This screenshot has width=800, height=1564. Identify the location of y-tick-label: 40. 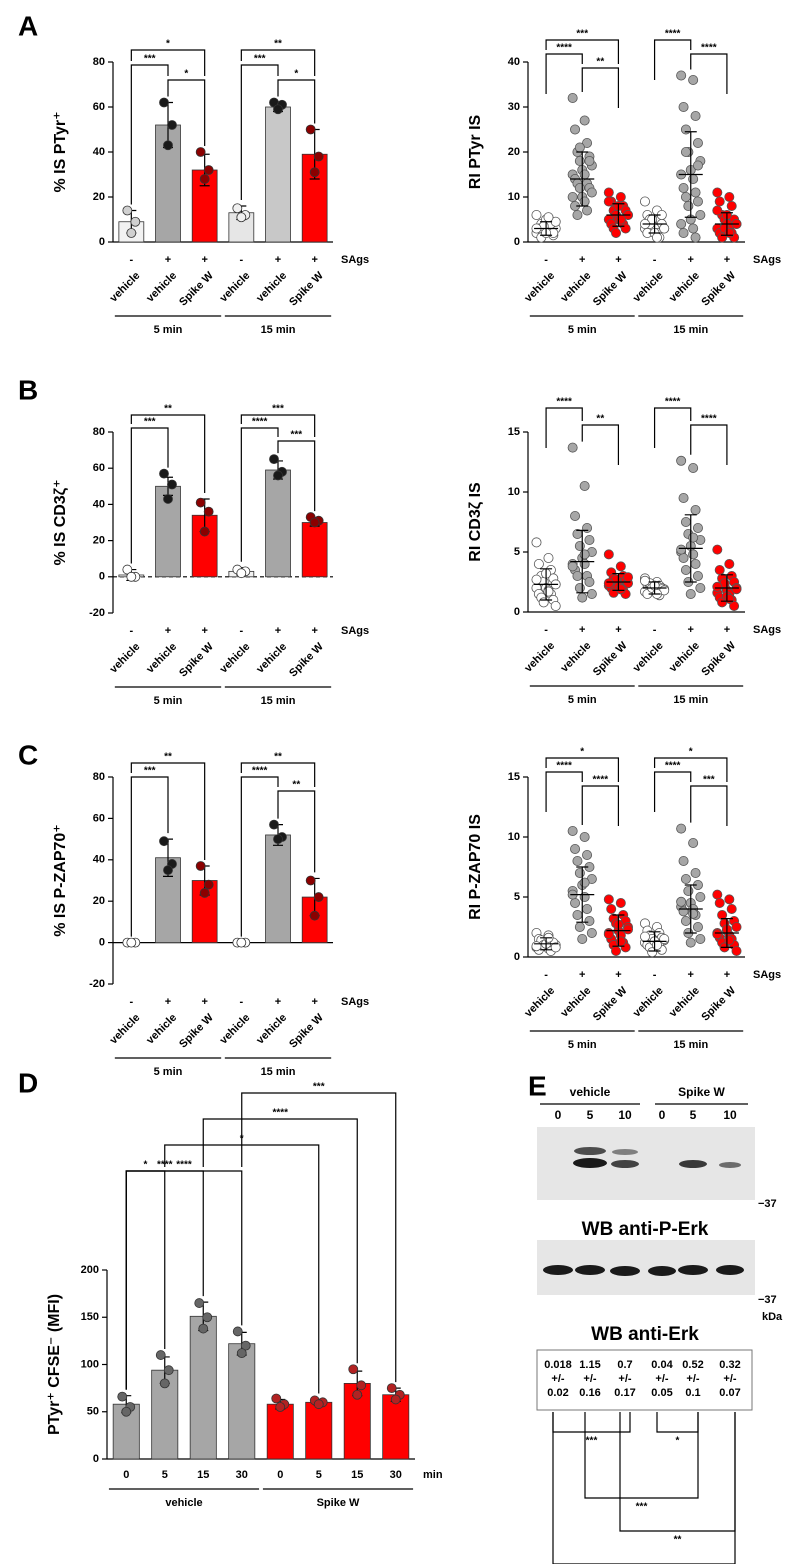
(99, 860).